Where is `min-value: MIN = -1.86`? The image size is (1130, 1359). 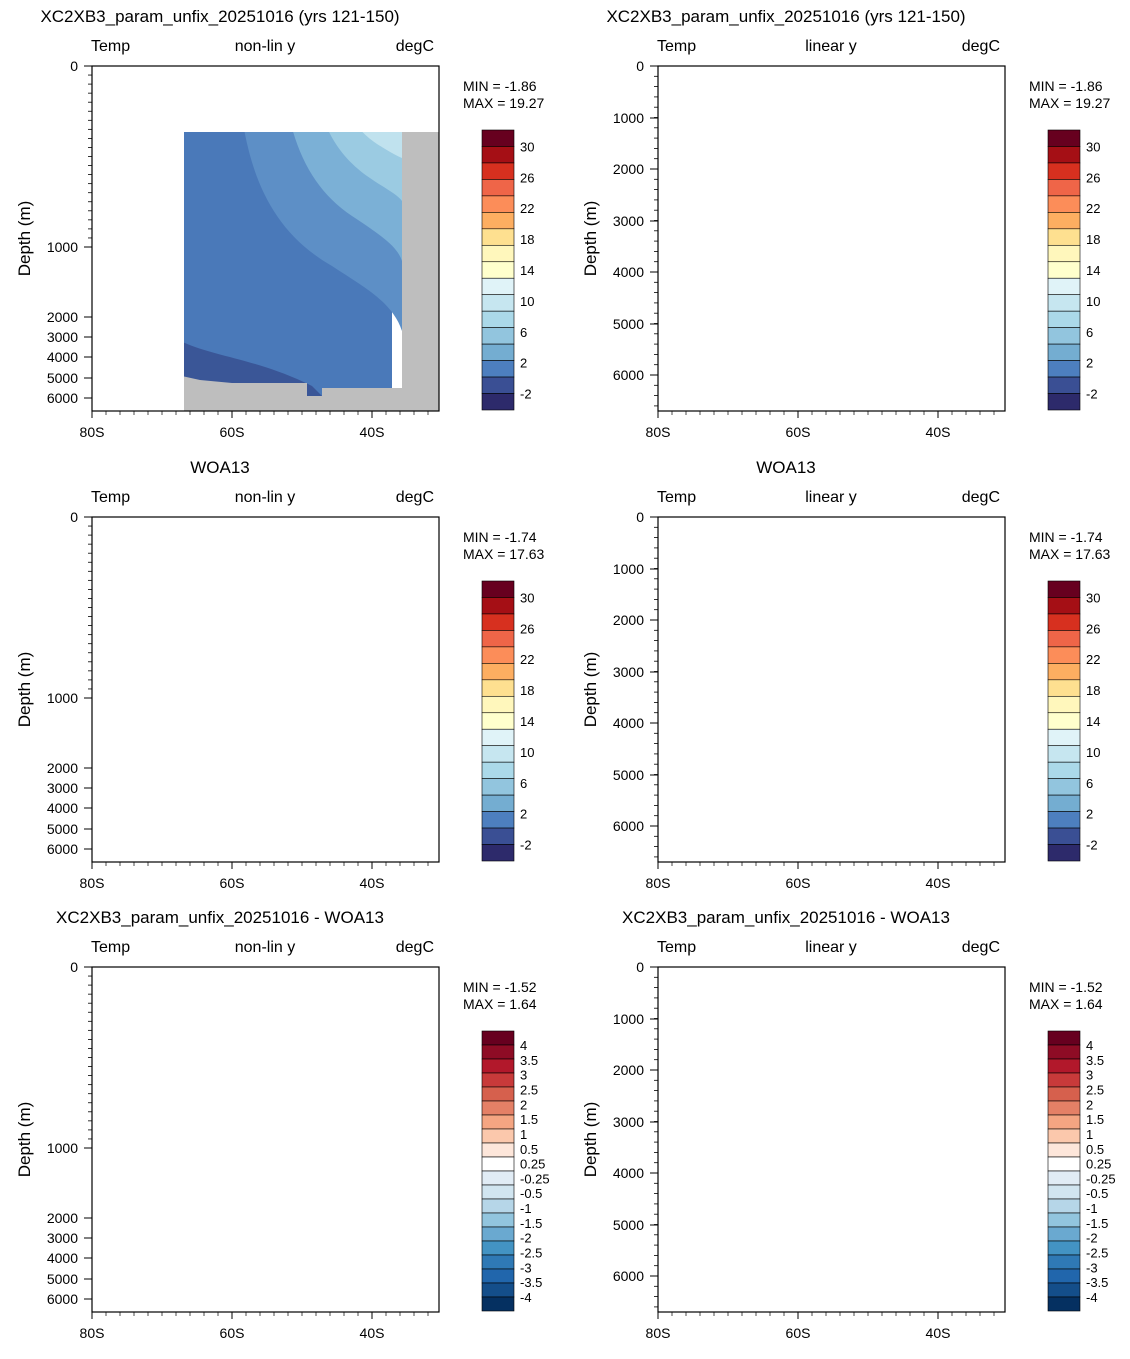
min-value: MIN = -1.86 is located at coordinates (500, 86).